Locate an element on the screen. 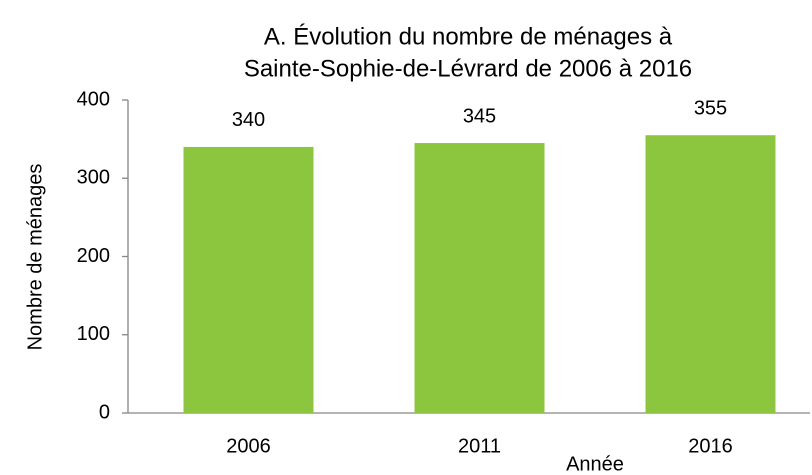 The image size is (812, 475). y-tick-label: 200 is located at coordinates (93, 256).